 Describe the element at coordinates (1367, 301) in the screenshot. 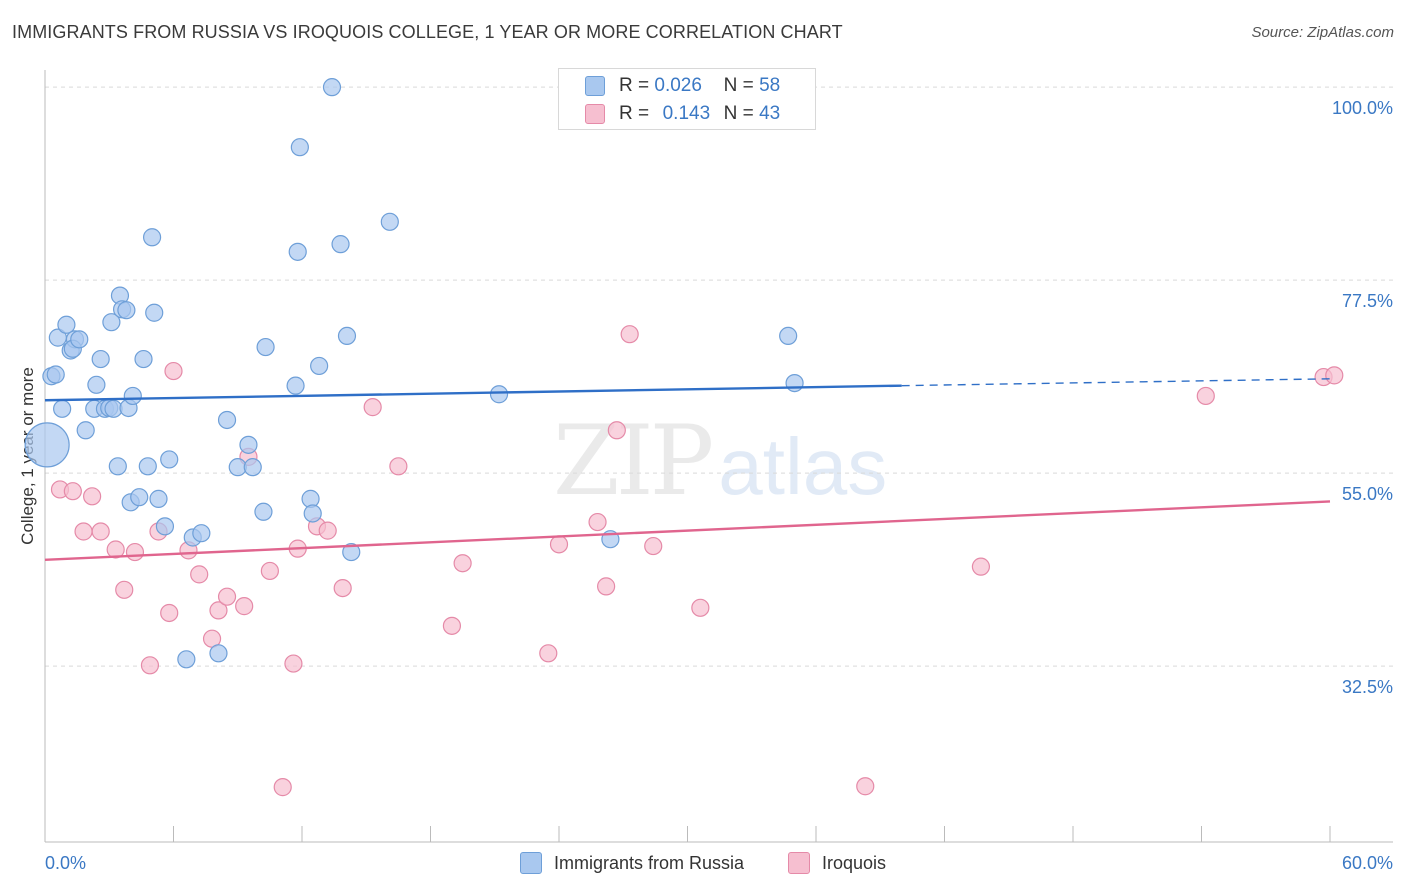

I see `y-tick-label: 77.5%` at that location.